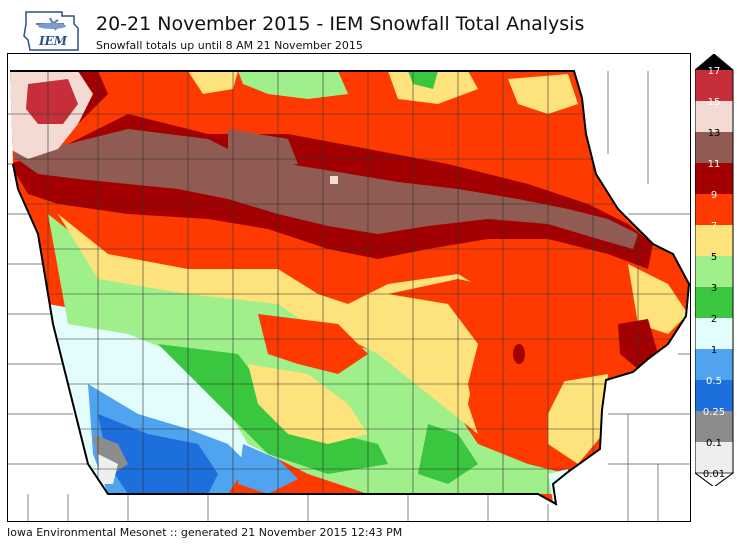 This screenshot has height=552, width=737. What do you see at coordinates (714, 350) in the screenshot?
I see `legend-label: 1` at bounding box center [714, 350].